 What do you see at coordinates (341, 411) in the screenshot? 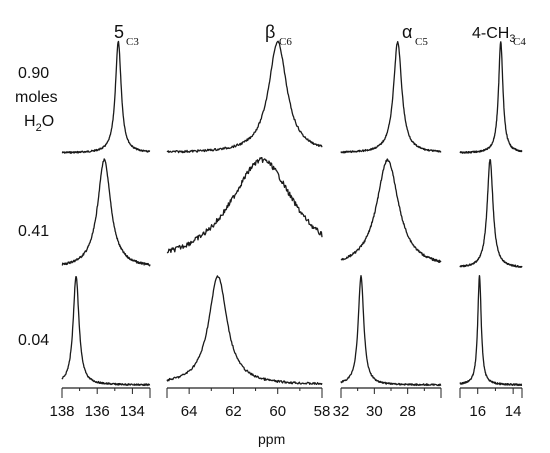
I see `x-tick-label: 32` at bounding box center [341, 411].